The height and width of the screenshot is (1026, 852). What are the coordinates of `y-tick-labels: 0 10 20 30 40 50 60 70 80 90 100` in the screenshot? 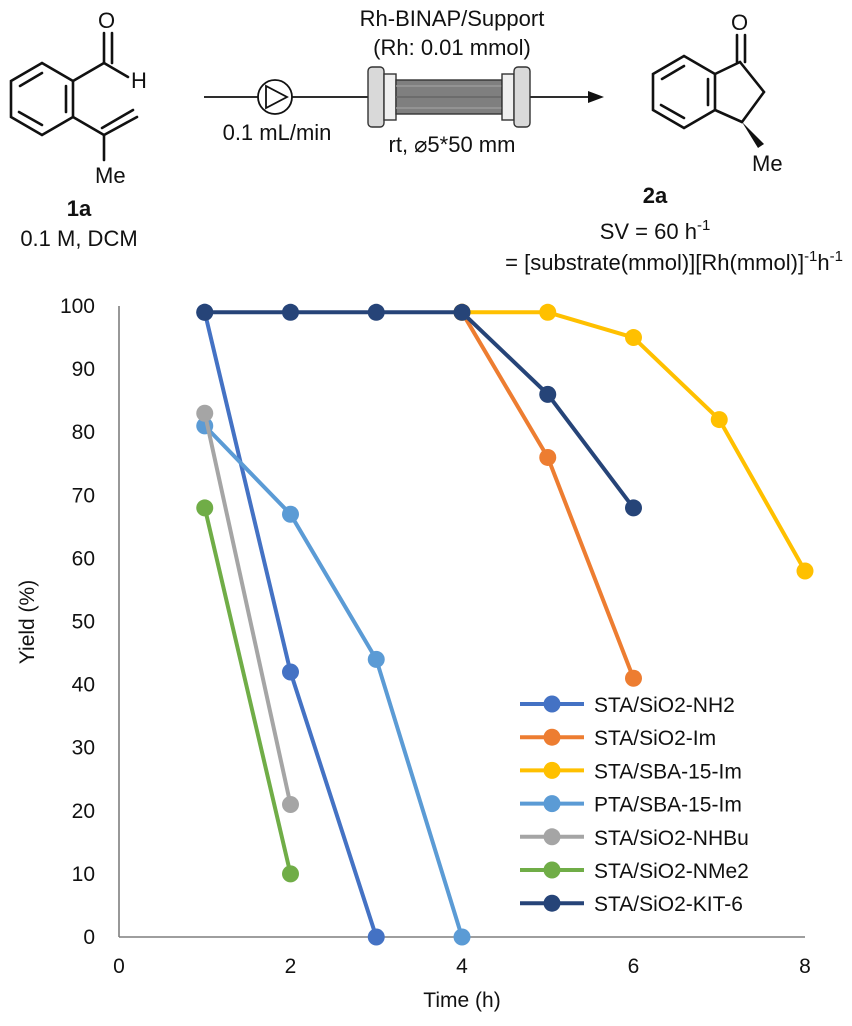 It's located at (77, 622).